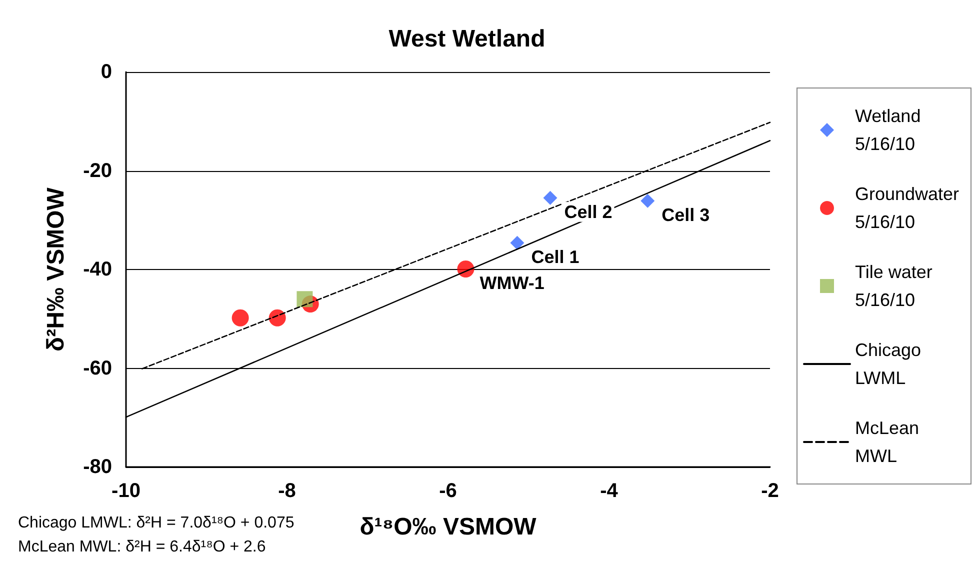 The height and width of the screenshot is (567, 975). What do you see at coordinates (512, 283) in the screenshot?
I see `annotation: WMW-1` at bounding box center [512, 283].